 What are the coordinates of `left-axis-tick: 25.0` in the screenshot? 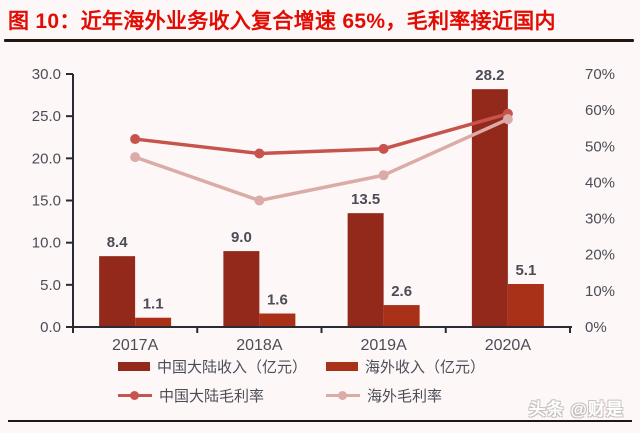 It's located at (46, 116).